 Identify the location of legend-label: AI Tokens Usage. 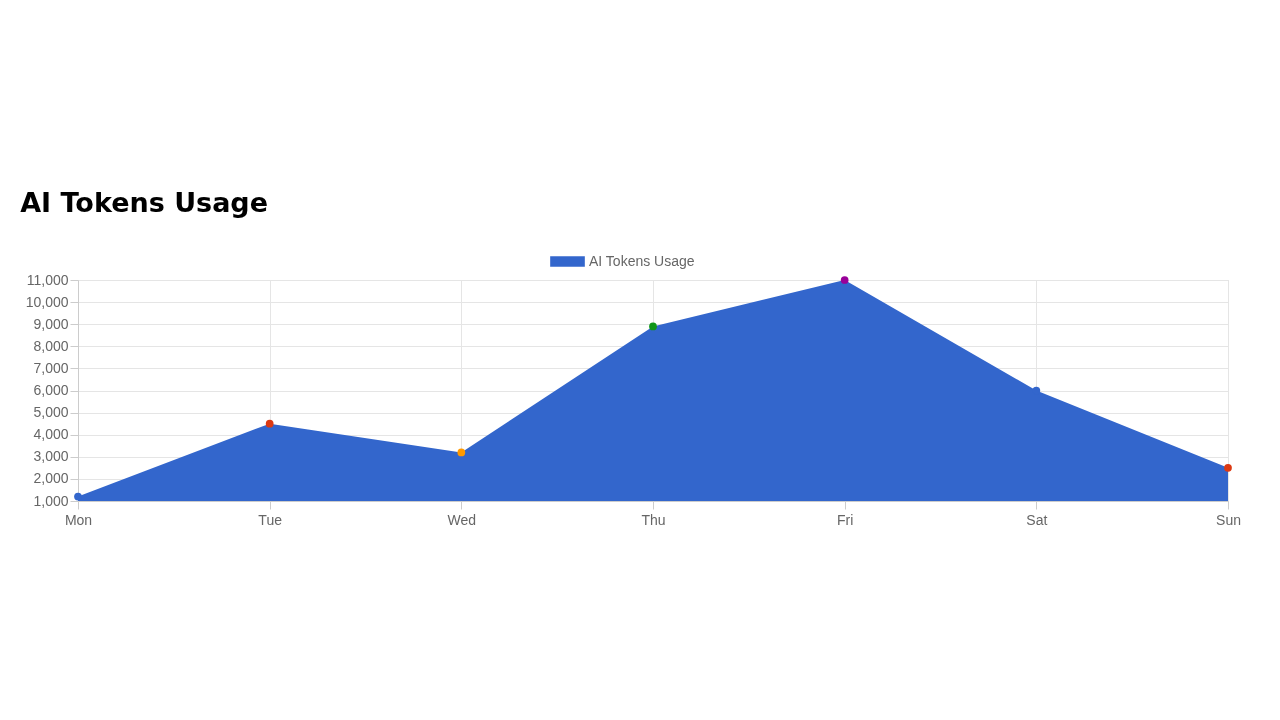
(642, 260).